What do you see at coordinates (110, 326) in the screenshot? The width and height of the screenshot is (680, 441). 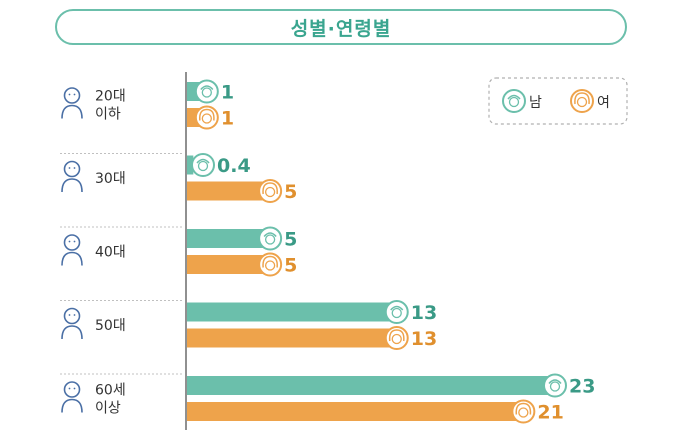 I see `age-label: 50대` at bounding box center [110, 326].